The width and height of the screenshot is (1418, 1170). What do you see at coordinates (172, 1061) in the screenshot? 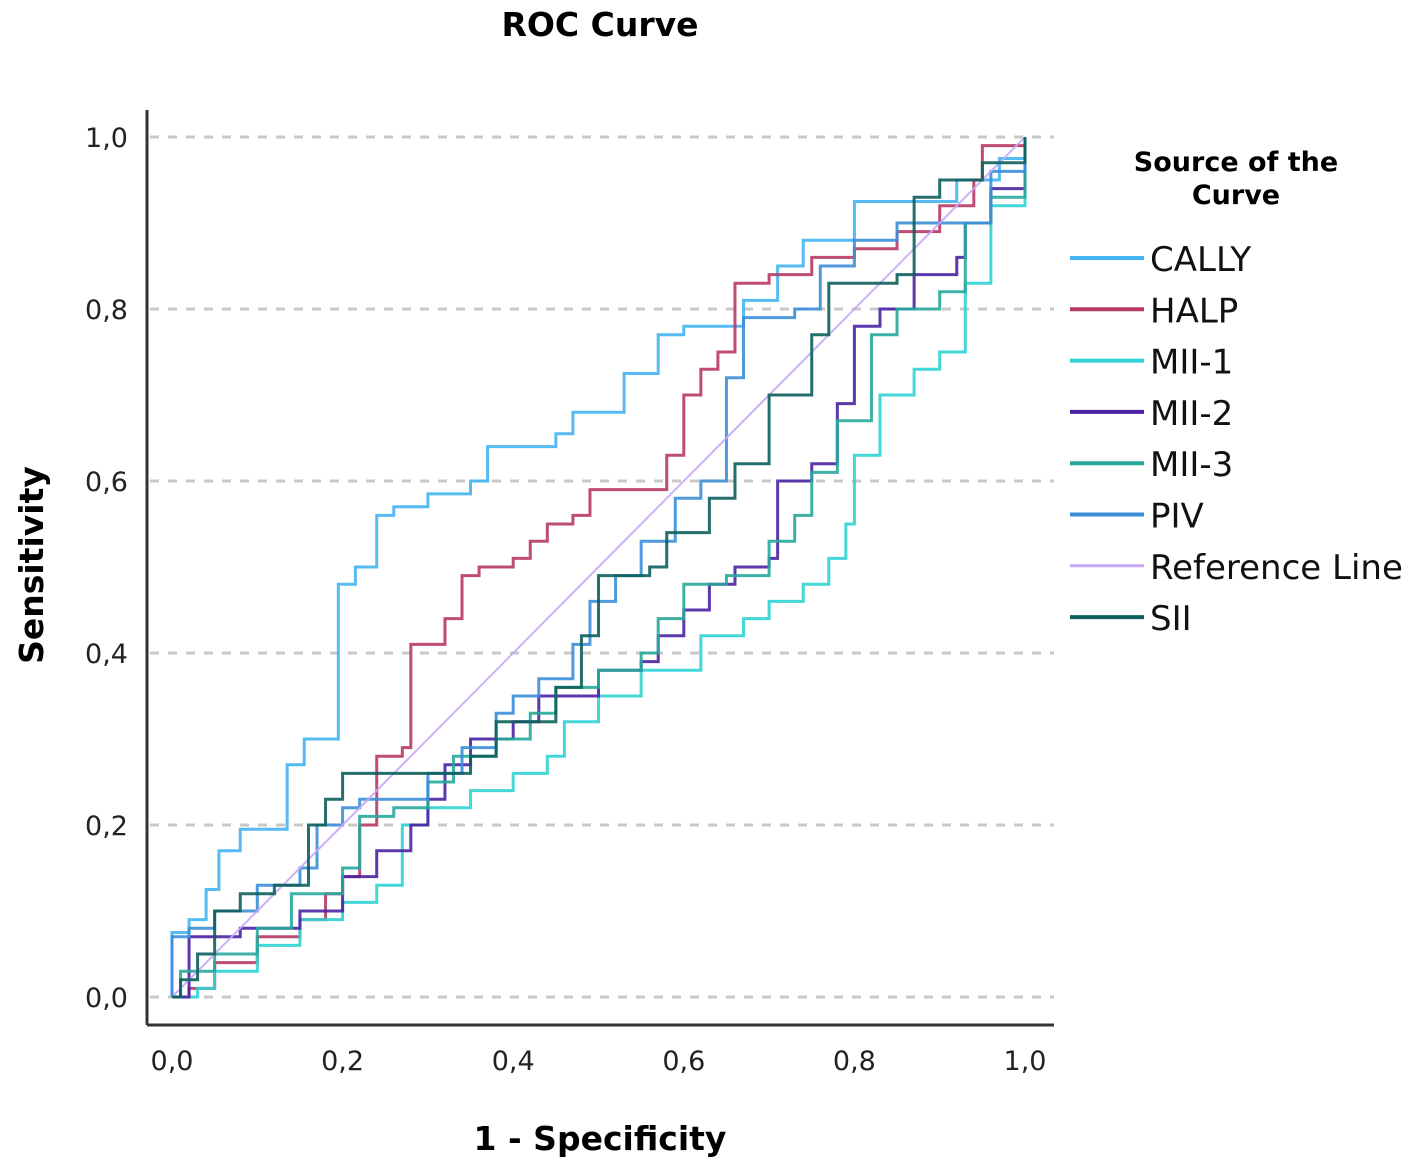
I see `x-tick-label: 0,0` at bounding box center [172, 1061].